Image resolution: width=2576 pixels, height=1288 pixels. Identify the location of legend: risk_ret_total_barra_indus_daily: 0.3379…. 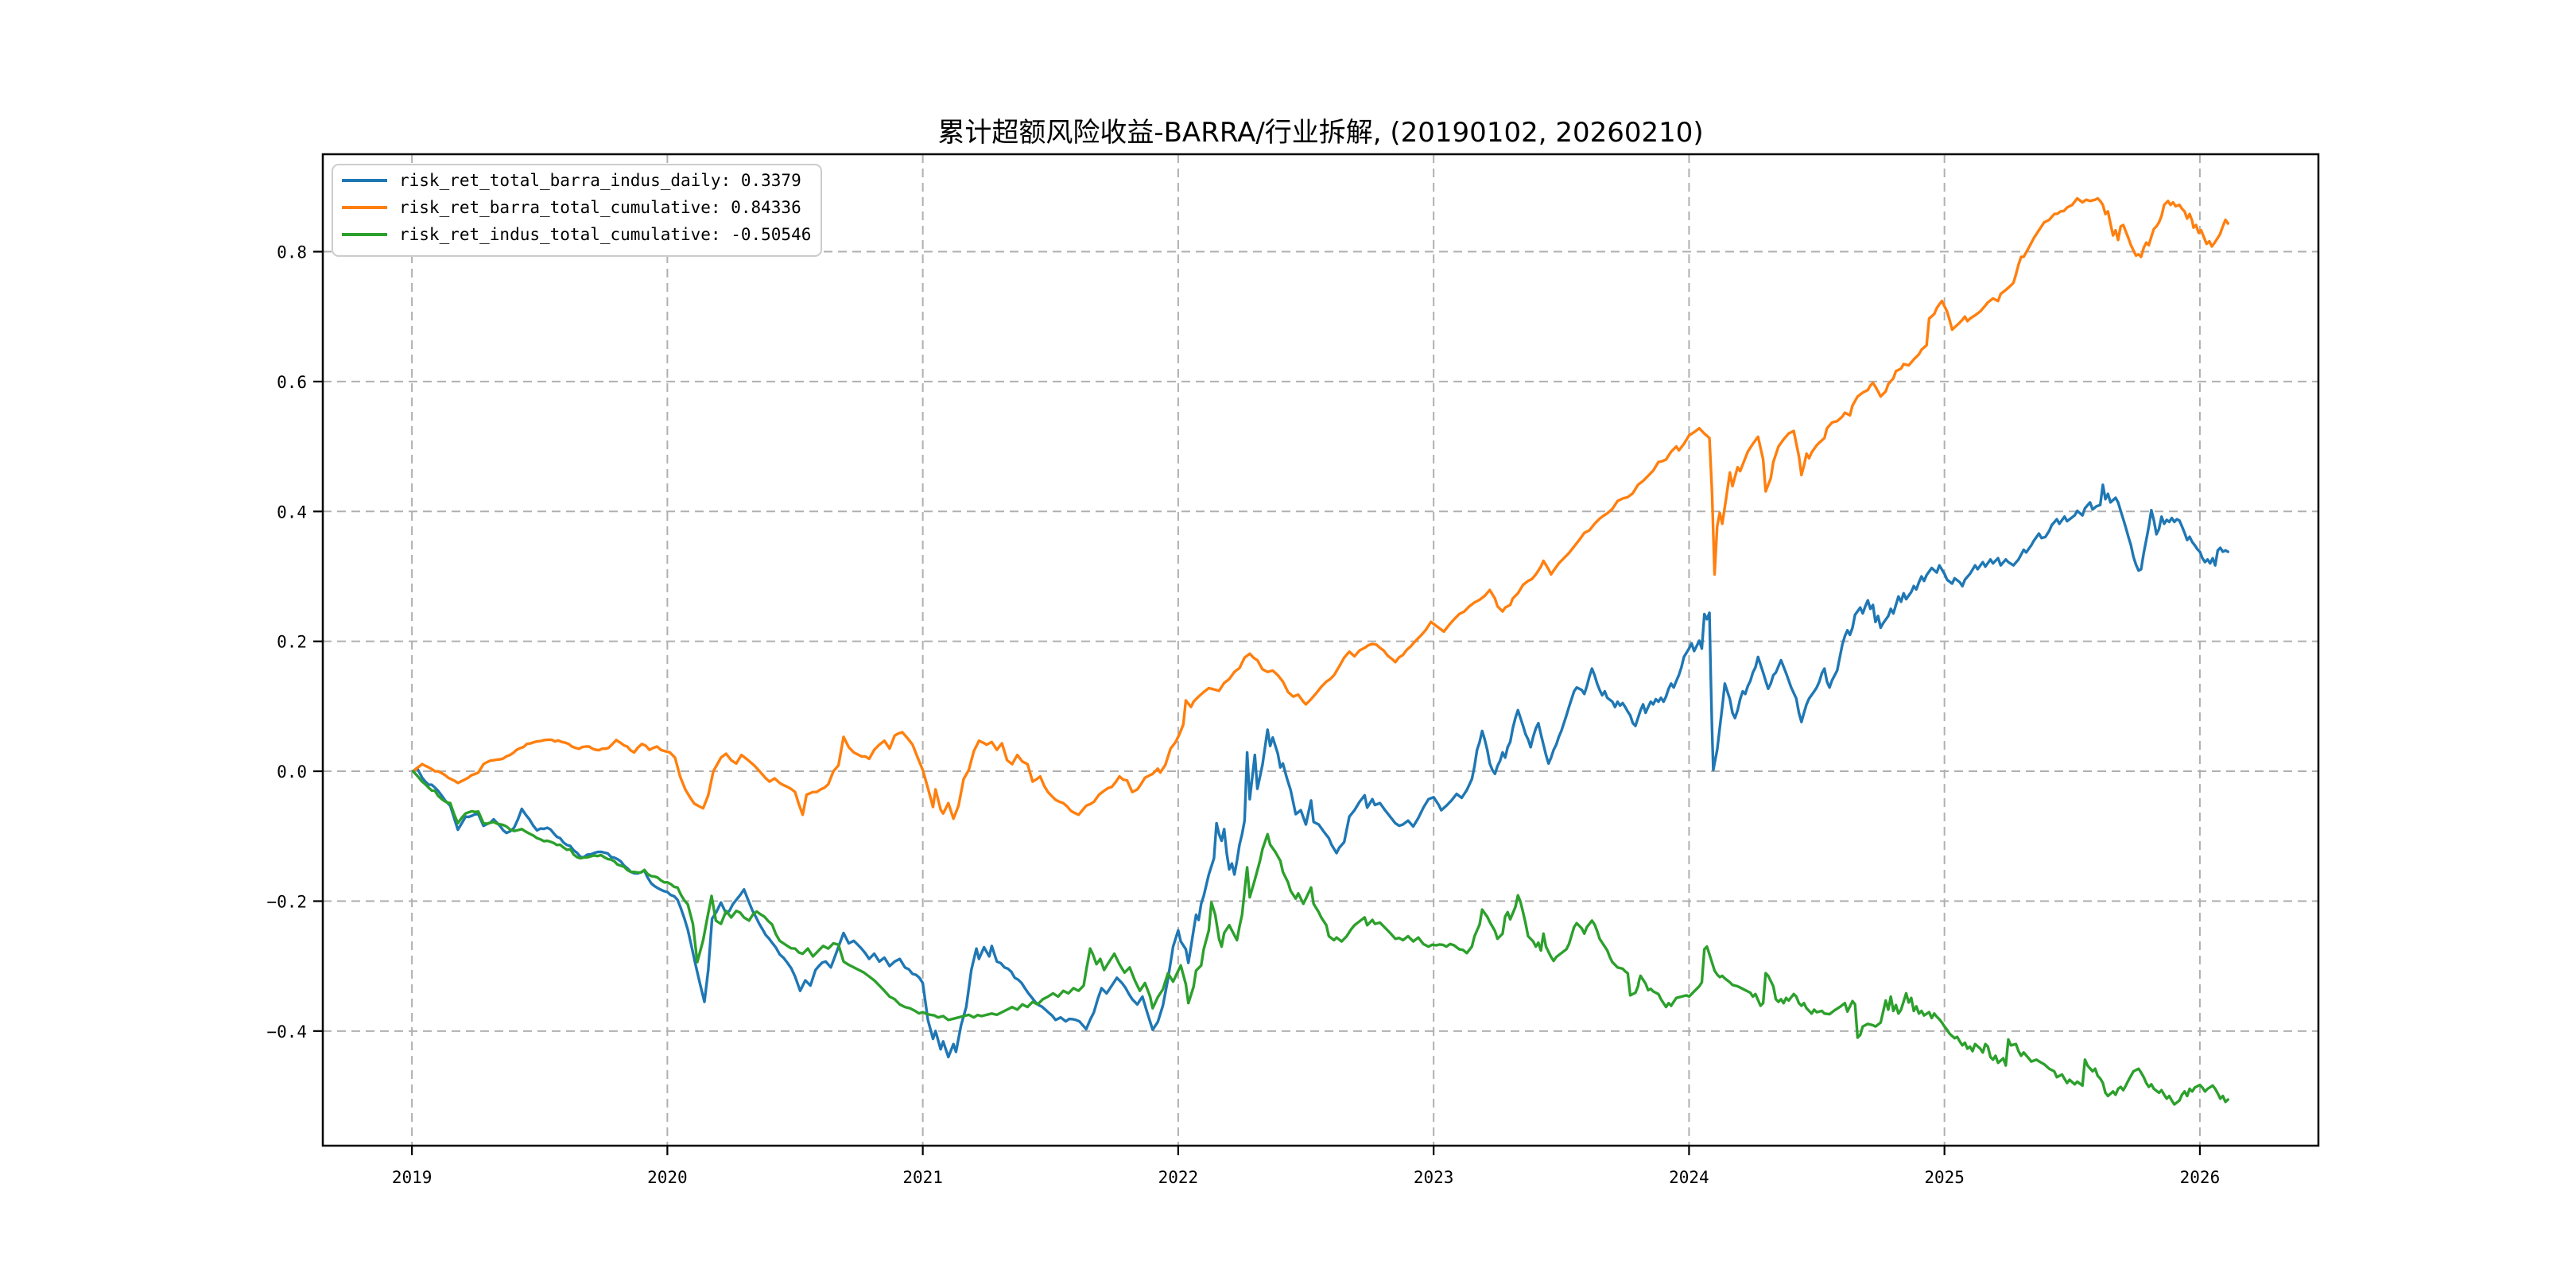
(577, 210).